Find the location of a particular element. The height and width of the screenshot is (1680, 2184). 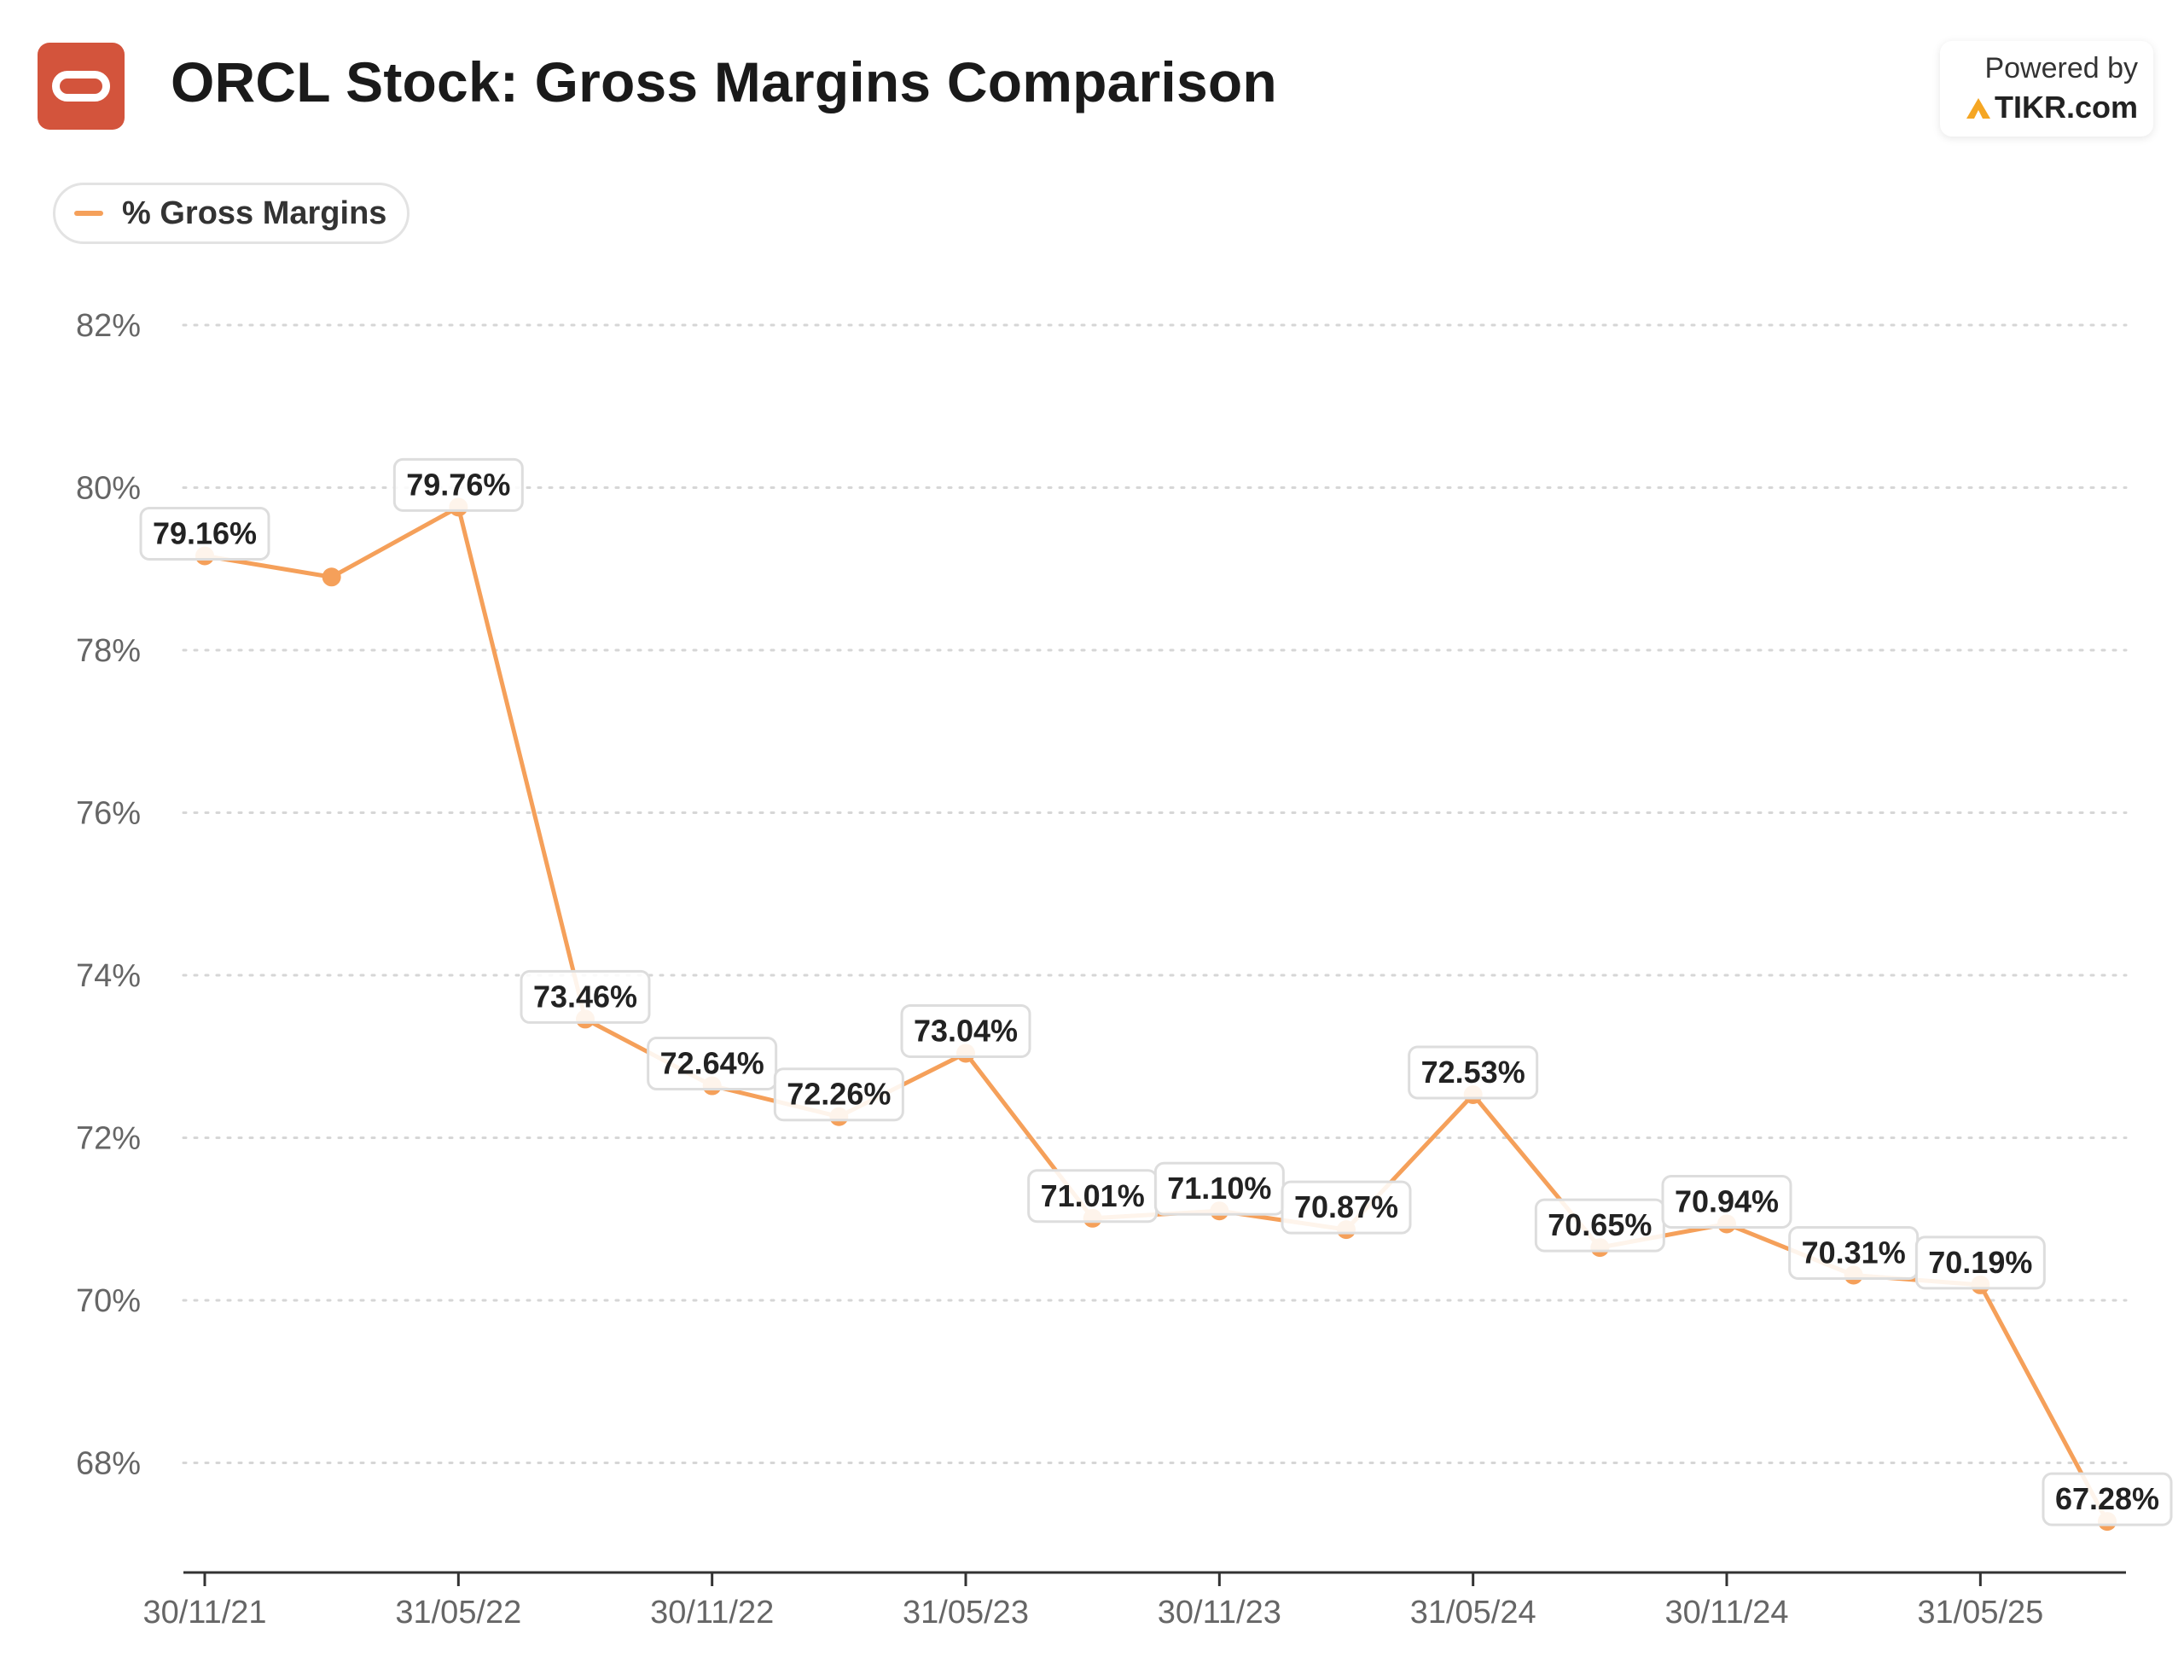

data-label: 72.64% is located at coordinates (712, 1064).